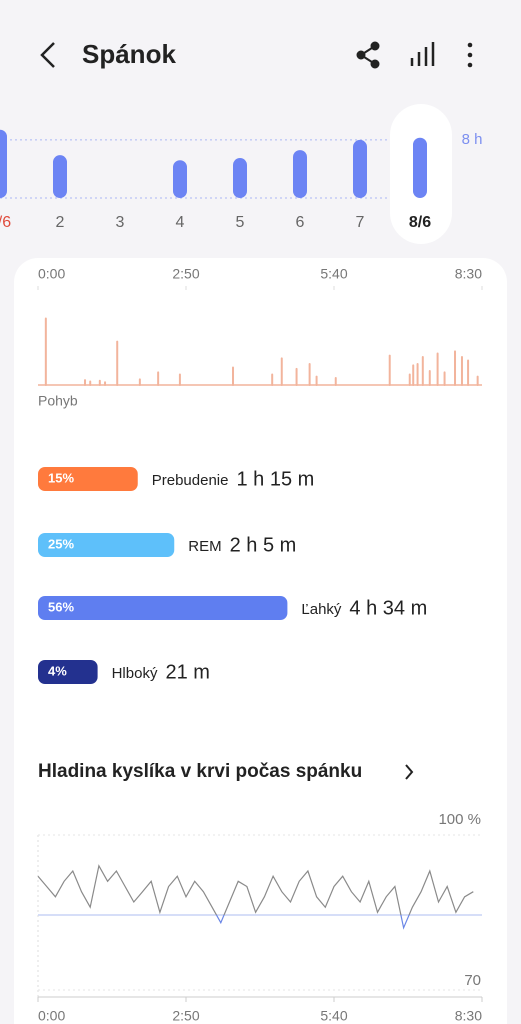 The image size is (521, 1024). What do you see at coordinates (47, 55) in the screenshot?
I see `back-button` at bounding box center [47, 55].